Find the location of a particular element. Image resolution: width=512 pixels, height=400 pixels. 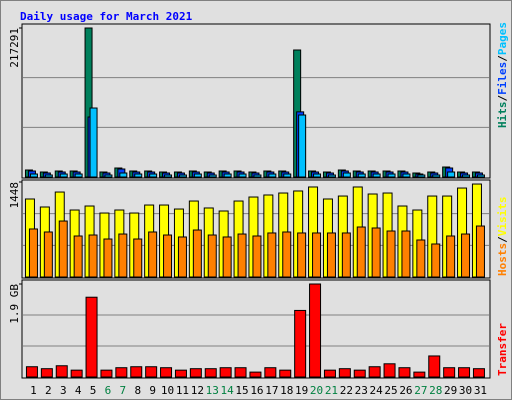

x-tick-label: 29 is located at coordinates (450, 390).